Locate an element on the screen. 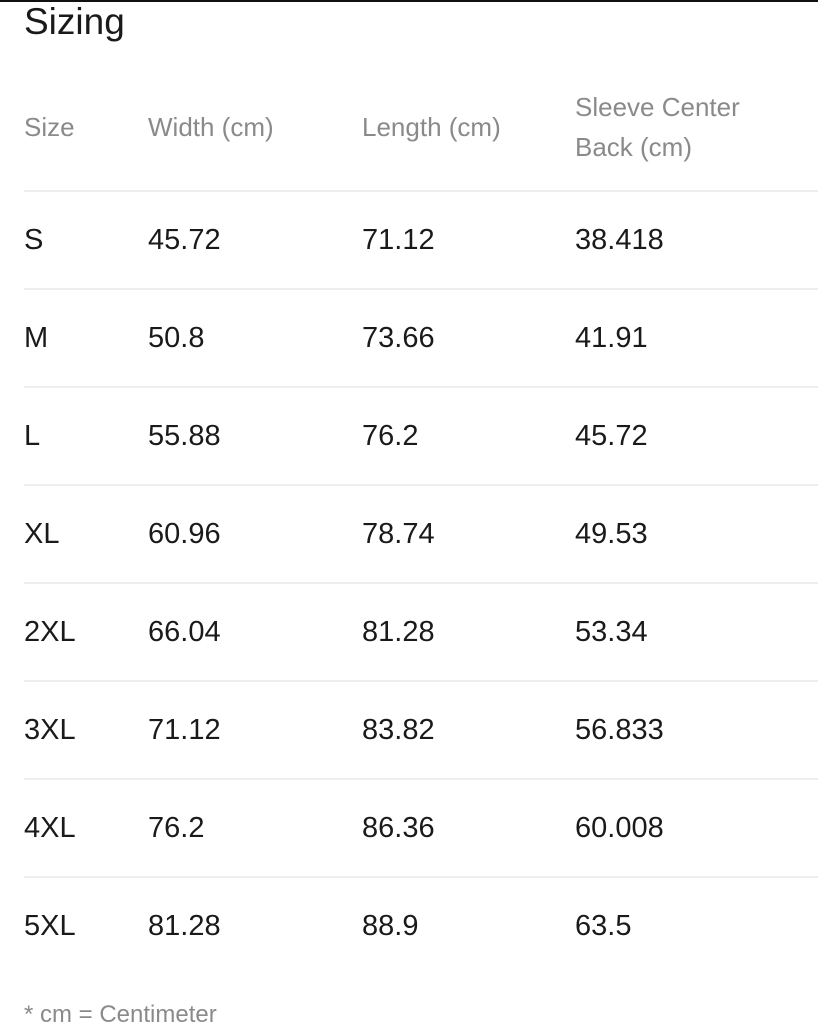 The image size is (818, 1036). cell-width: 60.96 is located at coordinates (255, 534).